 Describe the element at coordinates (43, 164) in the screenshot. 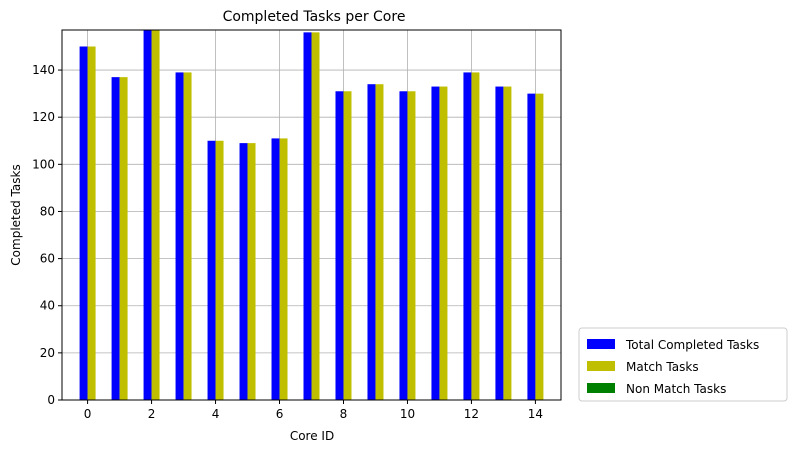

I see `y-tick-label: 100` at that location.